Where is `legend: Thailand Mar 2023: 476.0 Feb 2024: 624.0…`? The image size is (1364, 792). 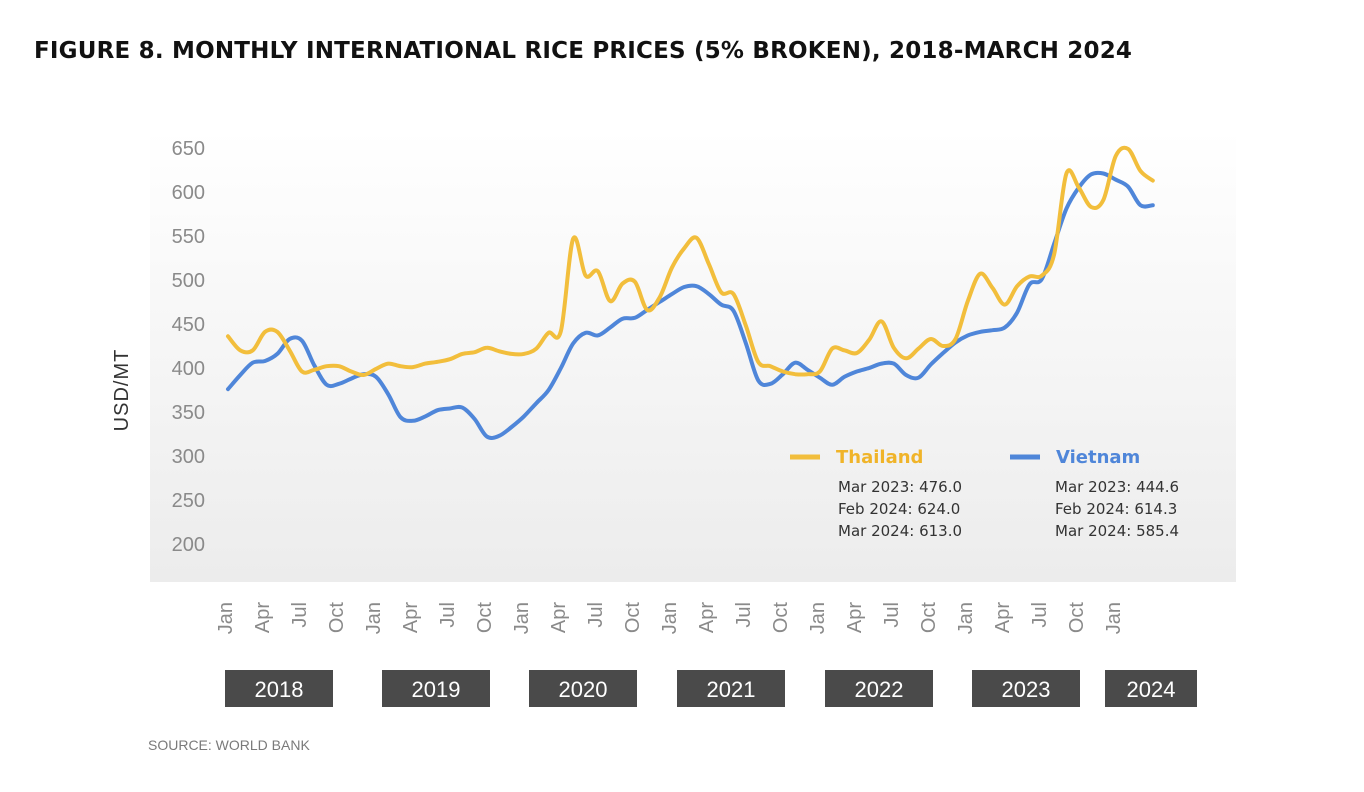
legend: Thailand Mar 2023: 476.0 Feb 2024: 624.0… is located at coordinates (984, 493).